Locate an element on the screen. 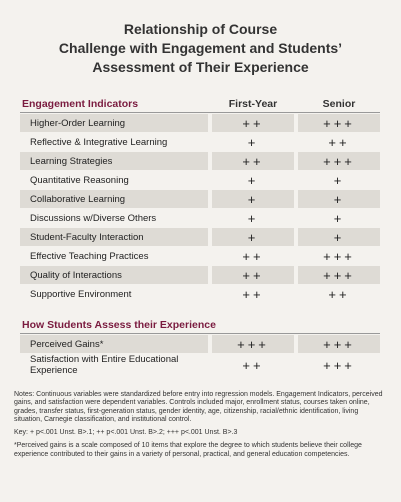 This screenshot has width=401, height=502. row-label: Quality of Interactions is located at coordinates (114, 275).